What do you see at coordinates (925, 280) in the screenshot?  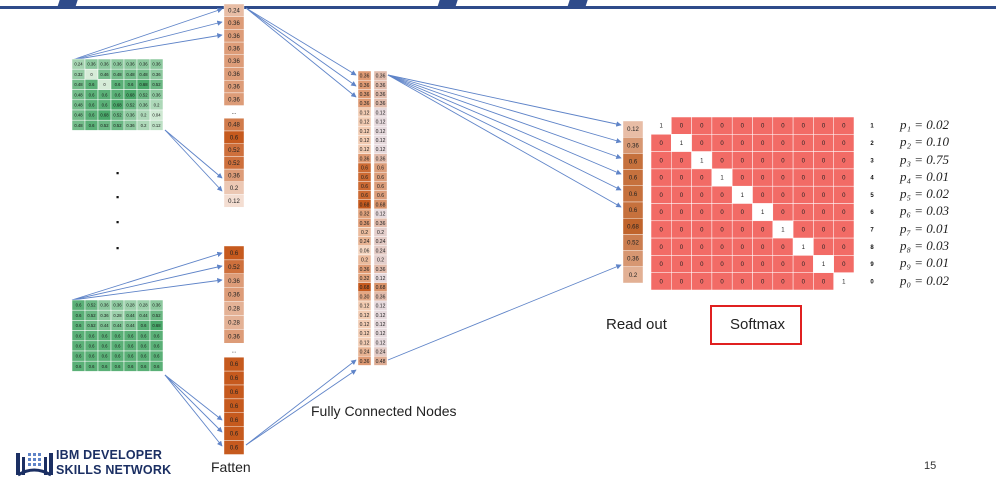 I see `probability-item: p₀ = 0.02` at bounding box center [925, 280].